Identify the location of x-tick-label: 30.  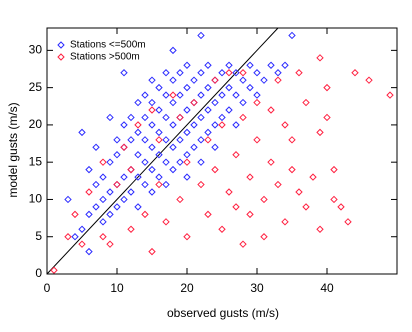
(257, 288).